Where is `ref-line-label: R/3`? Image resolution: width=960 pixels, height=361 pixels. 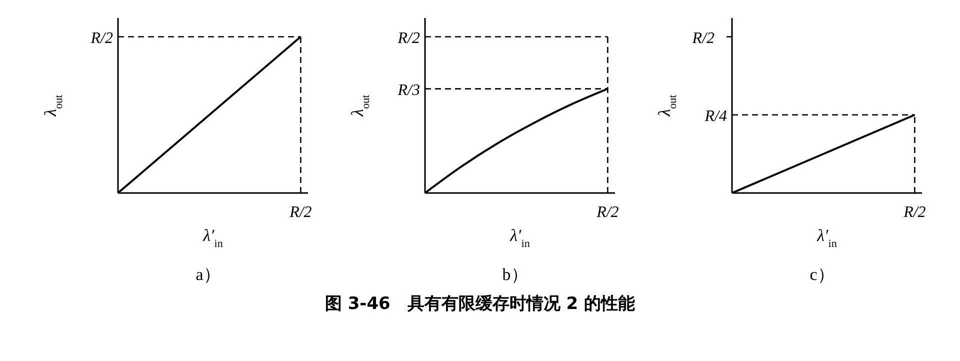 ref-line-label: R/3 is located at coordinates (408, 90).